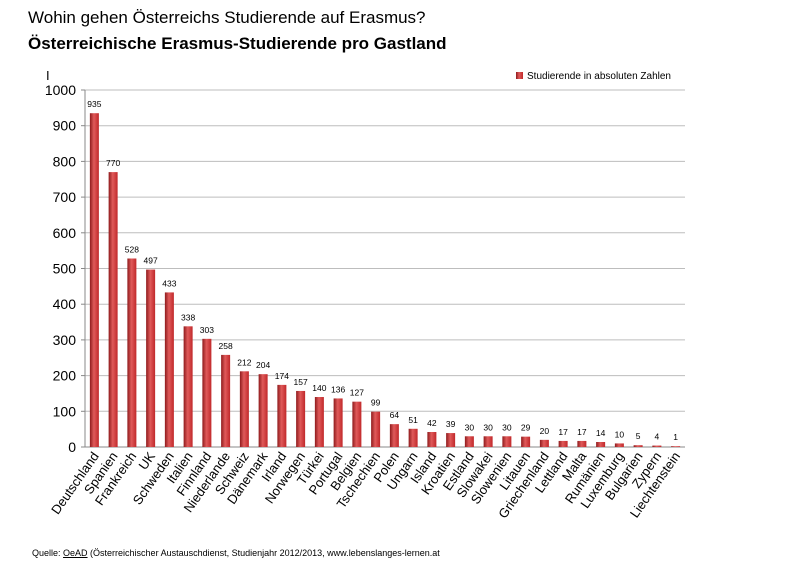 The width and height of the screenshot is (795, 567). What do you see at coordinates (301, 382) in the screenshot?
I see `data-label: 157` at bounding box center [301, 382].